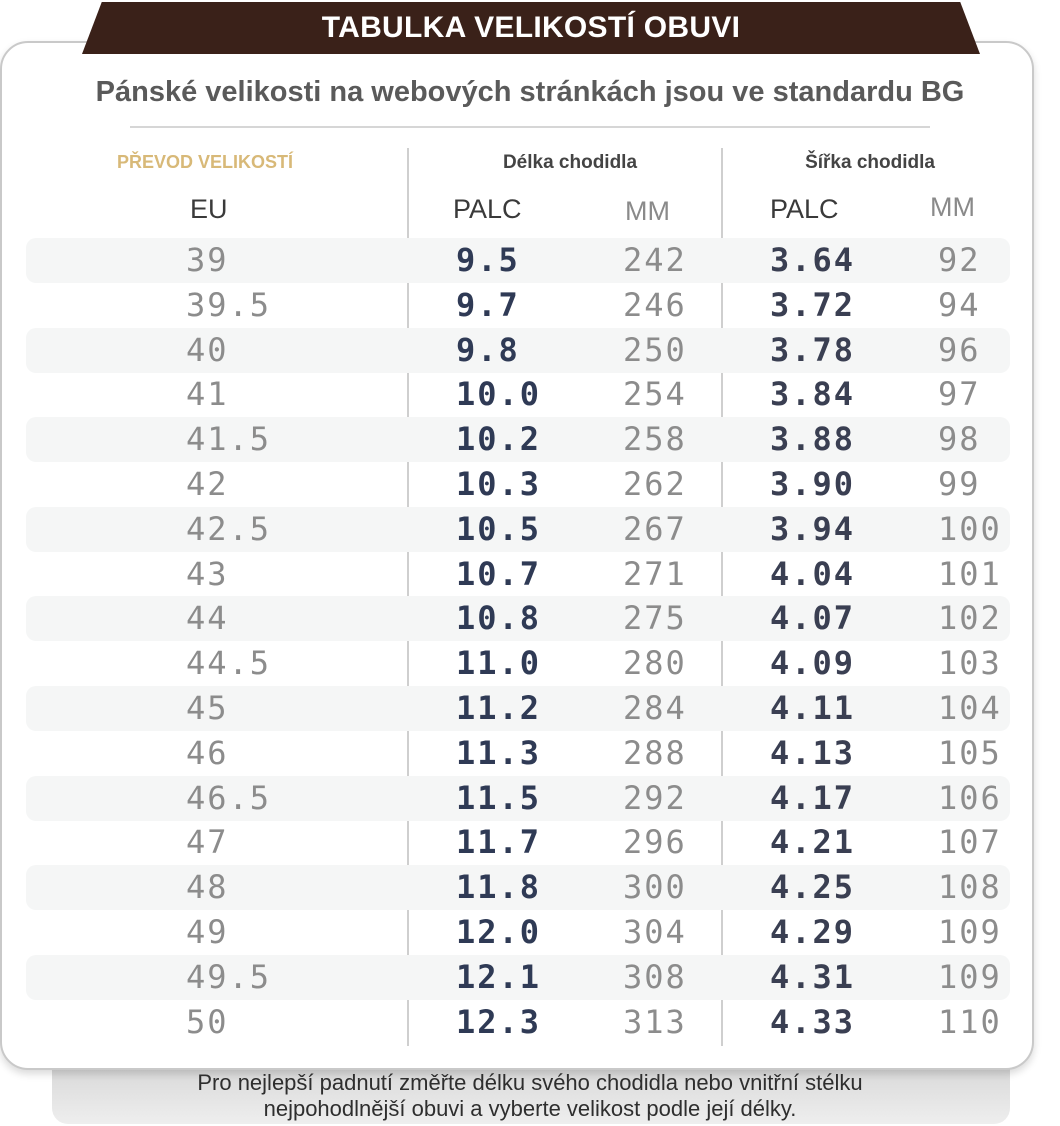 The width and height of the screenshot is (1060, 1126). Describe the element at coordinates (207, 484) in the screenshot. I see `size-eu-cell: 42` at that location.